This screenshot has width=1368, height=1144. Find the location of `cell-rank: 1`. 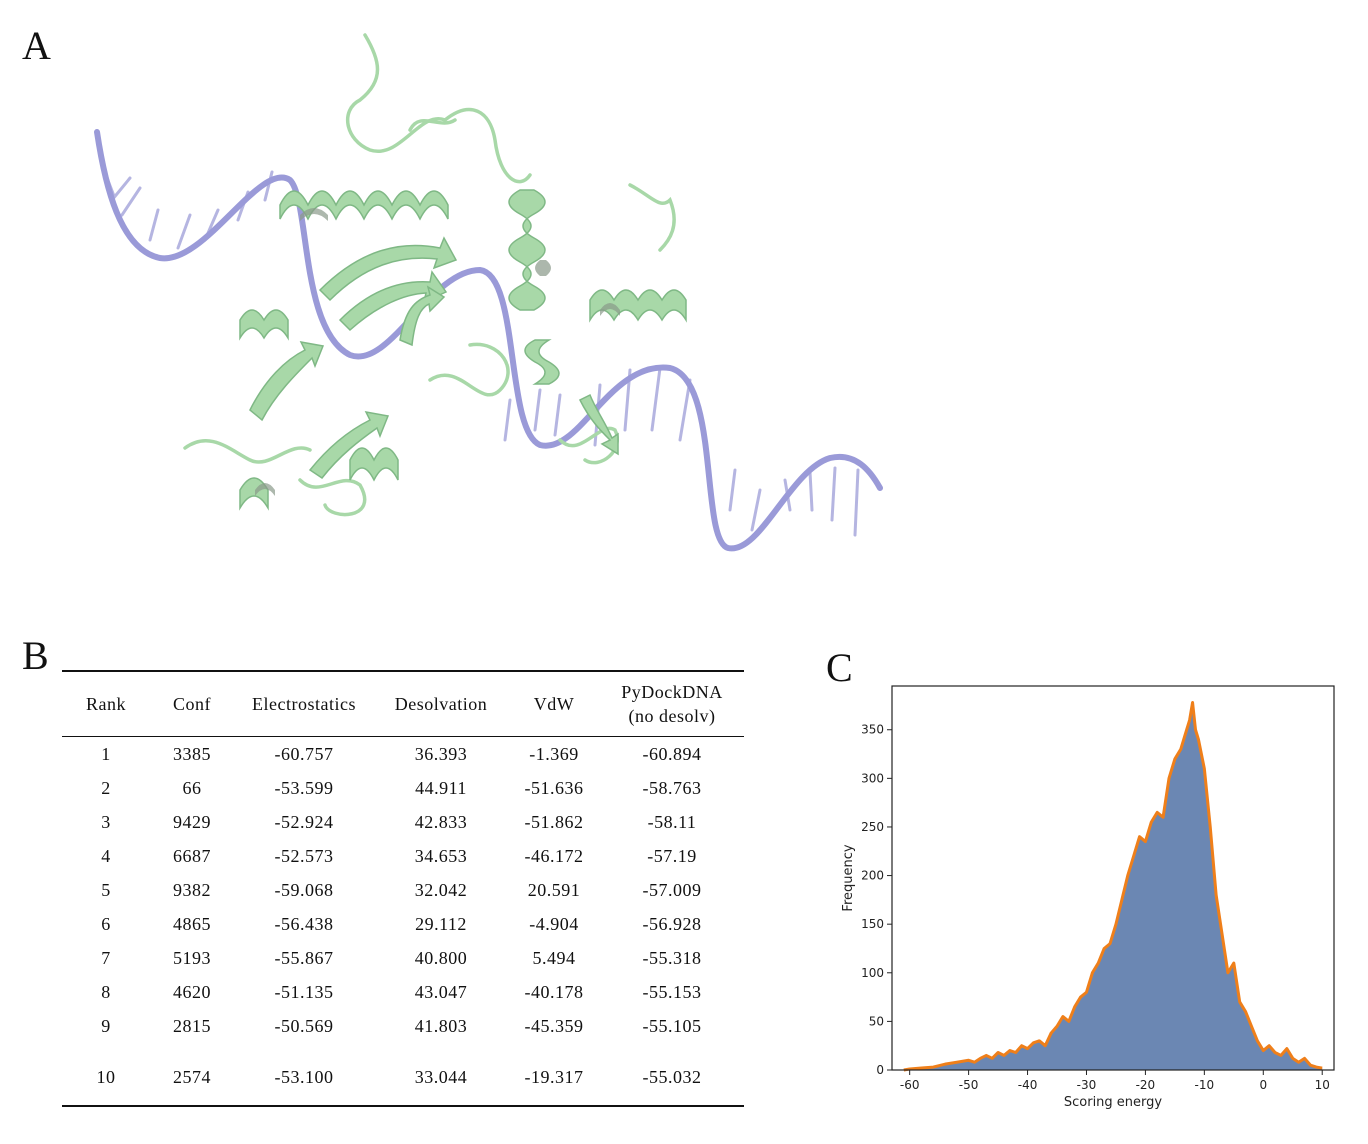

cell-rank: 1 is located at coordinates (106, 753).